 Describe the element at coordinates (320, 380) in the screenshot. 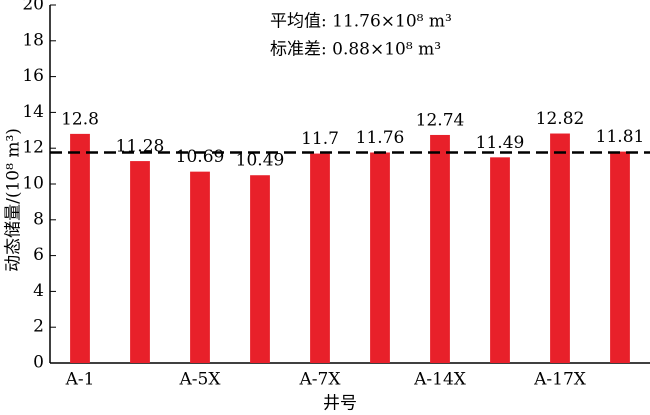

I see `x-tick-label: A-7X` at that location.